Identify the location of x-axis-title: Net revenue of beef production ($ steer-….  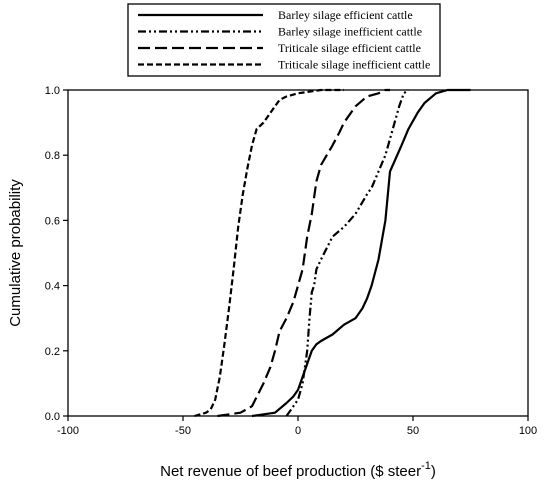
(298, 470).